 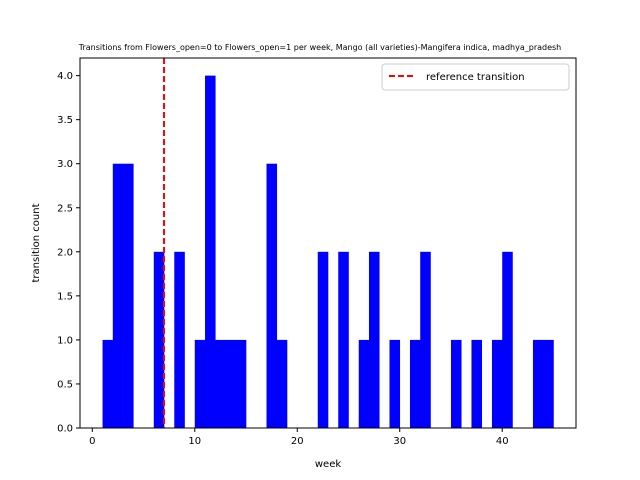 I want to click on legend: reference transition, so click(x=475, y=77).